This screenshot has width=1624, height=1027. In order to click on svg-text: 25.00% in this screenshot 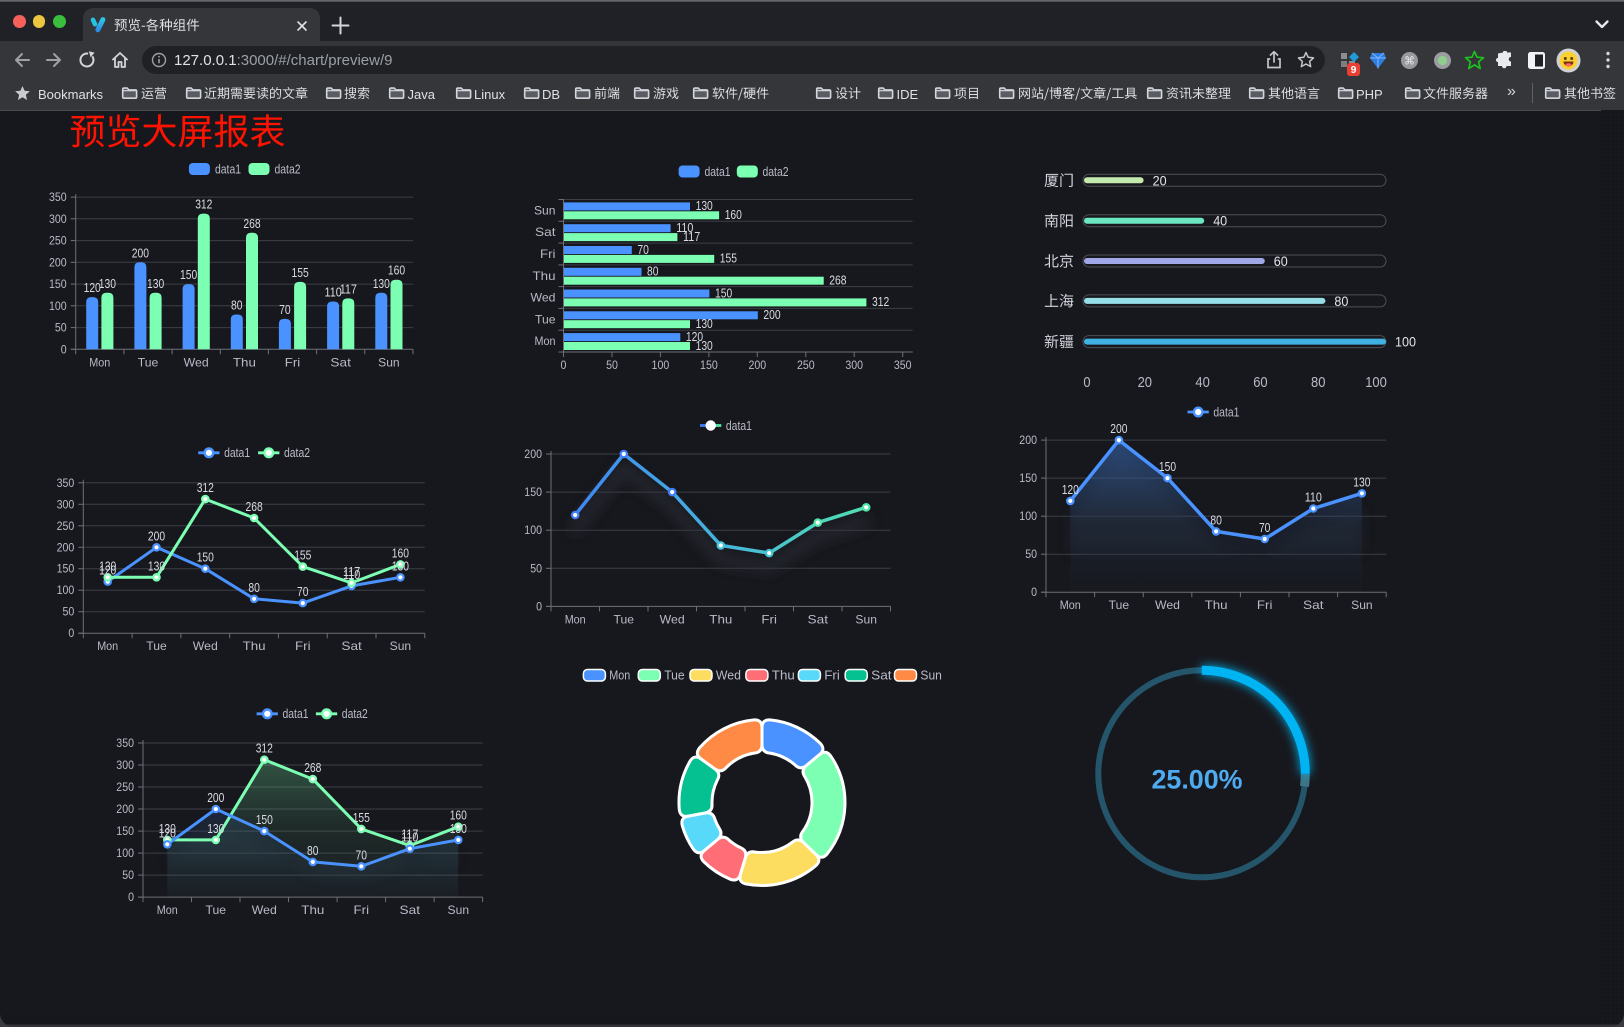, I will do `click(1197, 780)`.